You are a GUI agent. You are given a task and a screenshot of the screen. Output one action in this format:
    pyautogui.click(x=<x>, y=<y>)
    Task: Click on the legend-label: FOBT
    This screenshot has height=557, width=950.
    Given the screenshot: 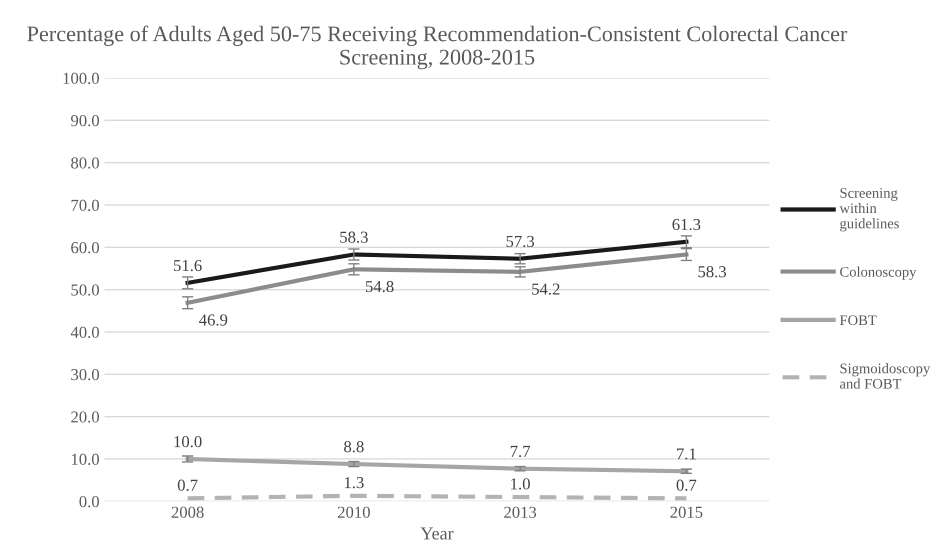 What is the action you would take?
    pyautogui.click(x=858, y=320)
    